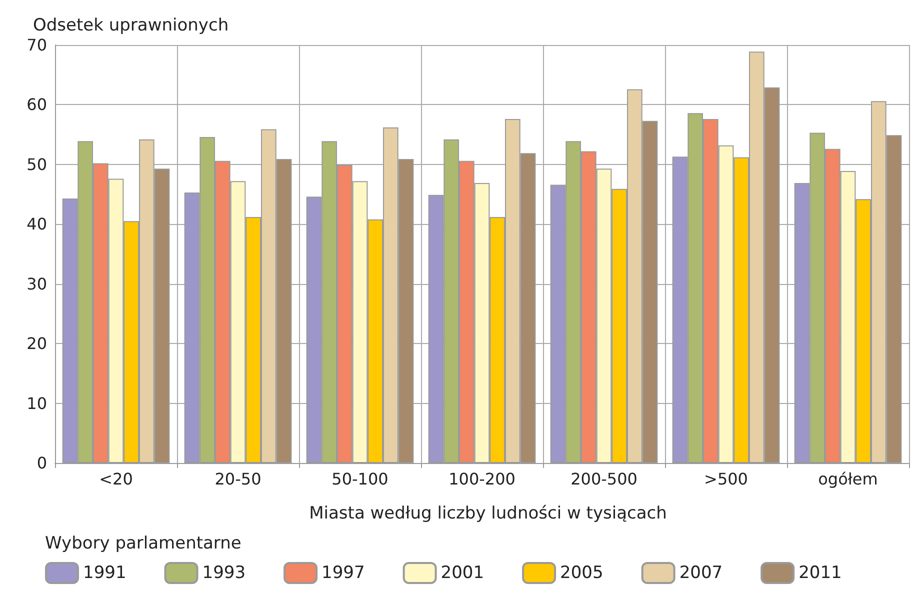 This screenshot has height=609, width=913. I want to click on y-tick-label: 40, so click(36, 224).